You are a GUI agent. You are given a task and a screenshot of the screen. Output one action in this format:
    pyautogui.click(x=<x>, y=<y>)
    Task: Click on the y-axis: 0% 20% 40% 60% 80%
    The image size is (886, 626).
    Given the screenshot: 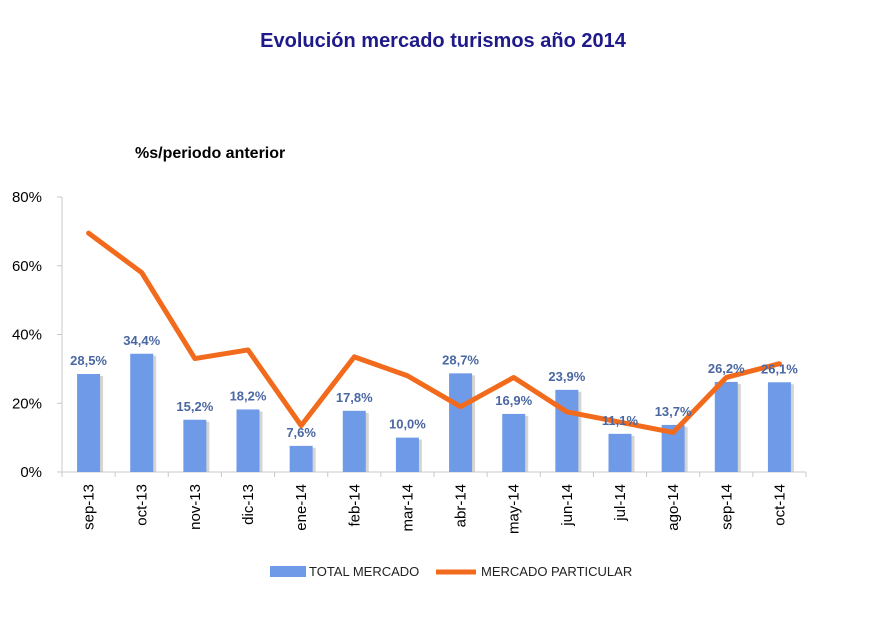 What is the action you would take?
    pyautogui.click(x=37, y=335)
    